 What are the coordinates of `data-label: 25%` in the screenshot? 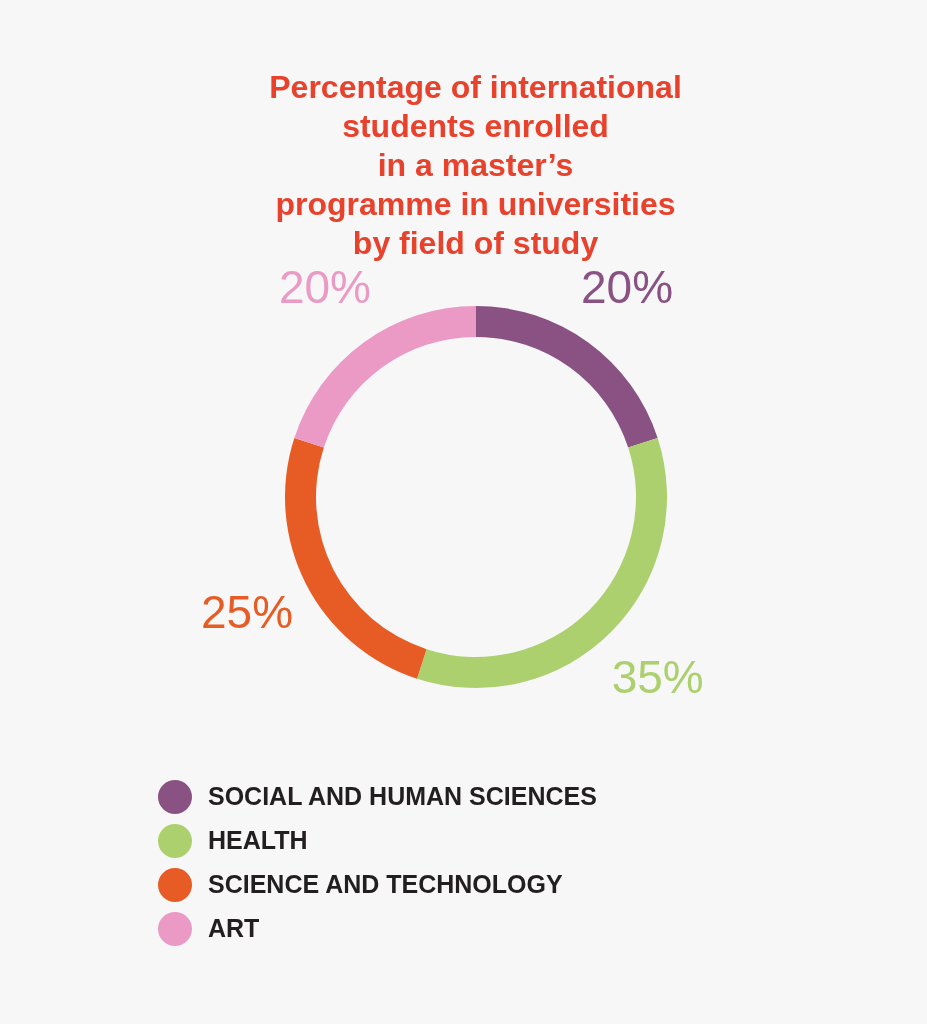 It's located at (247, 611).